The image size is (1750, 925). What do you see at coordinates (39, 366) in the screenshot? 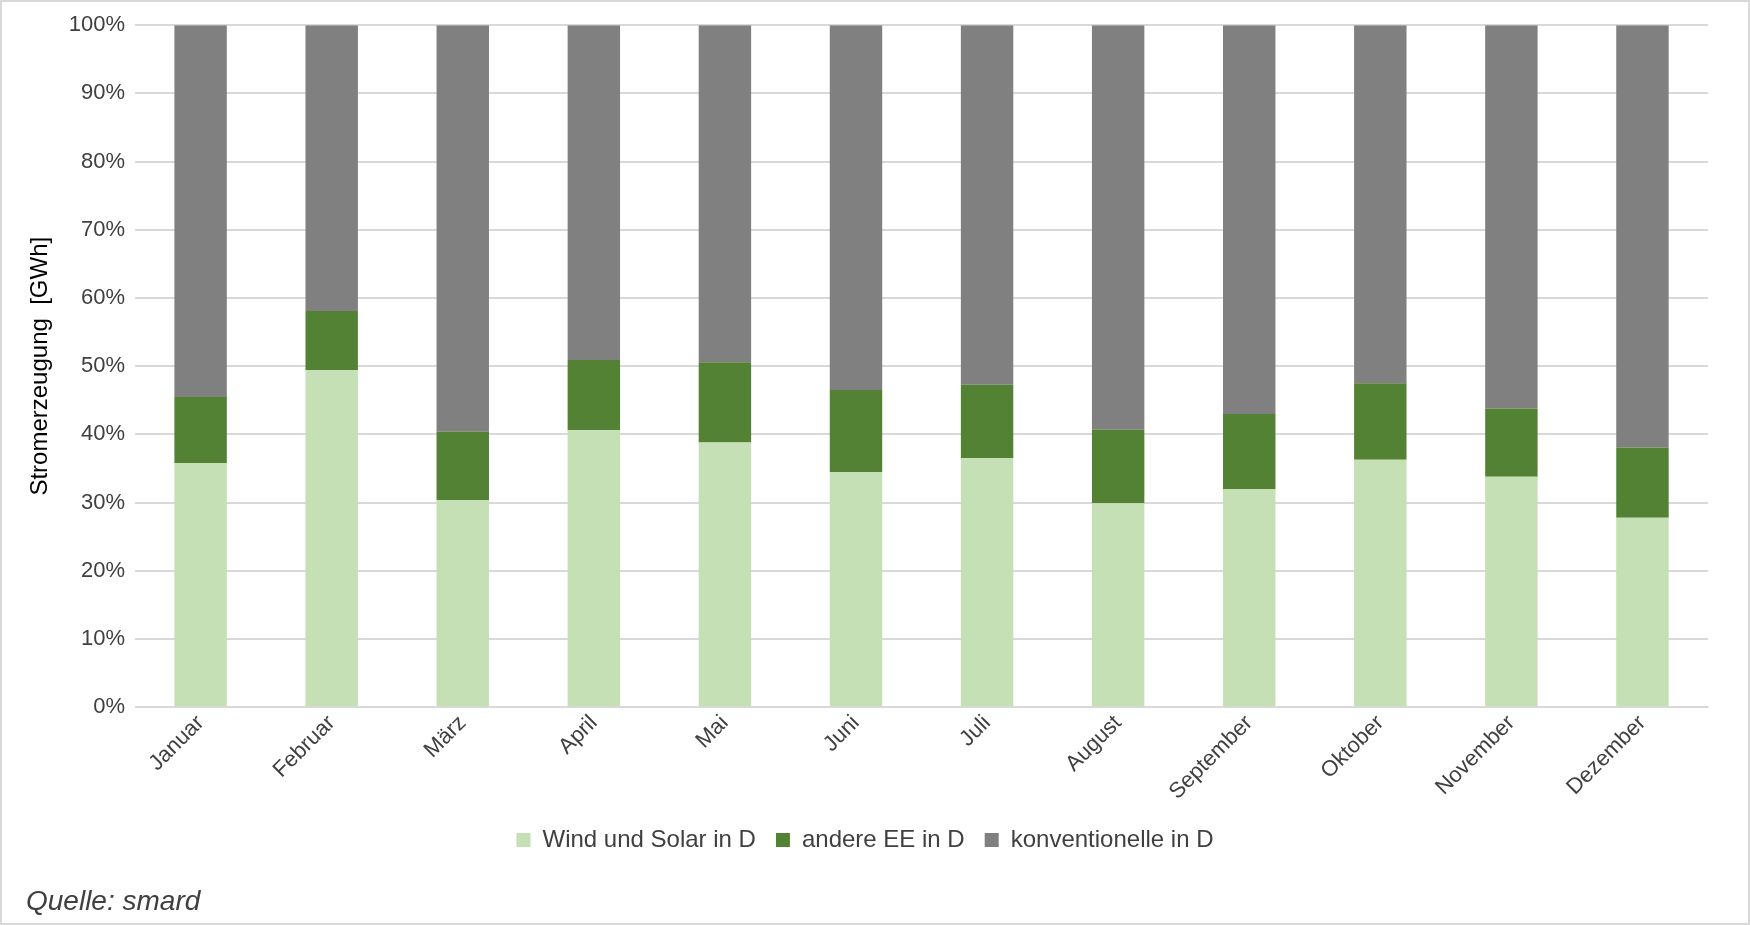
I see `y-axis-title: Stromerzeugung [GWh]` at bounding box center [39, 366].